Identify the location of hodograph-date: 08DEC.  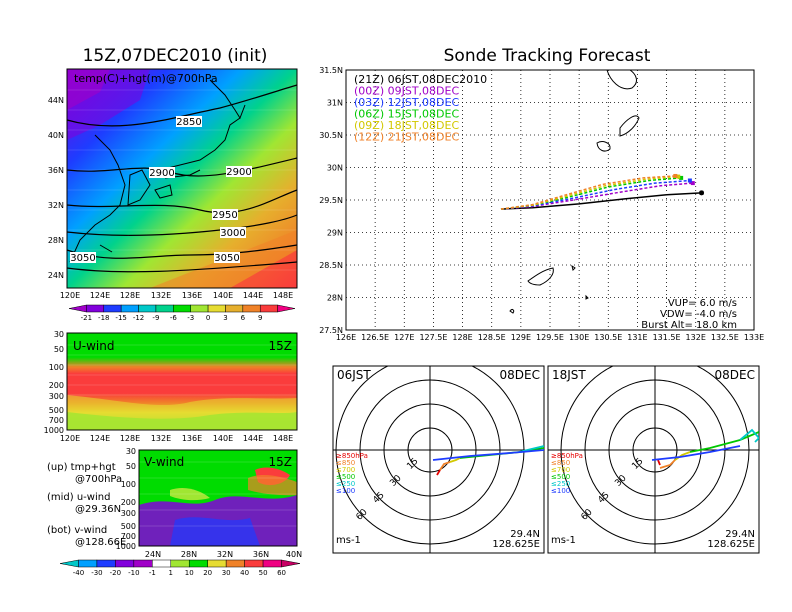
(735, 375).